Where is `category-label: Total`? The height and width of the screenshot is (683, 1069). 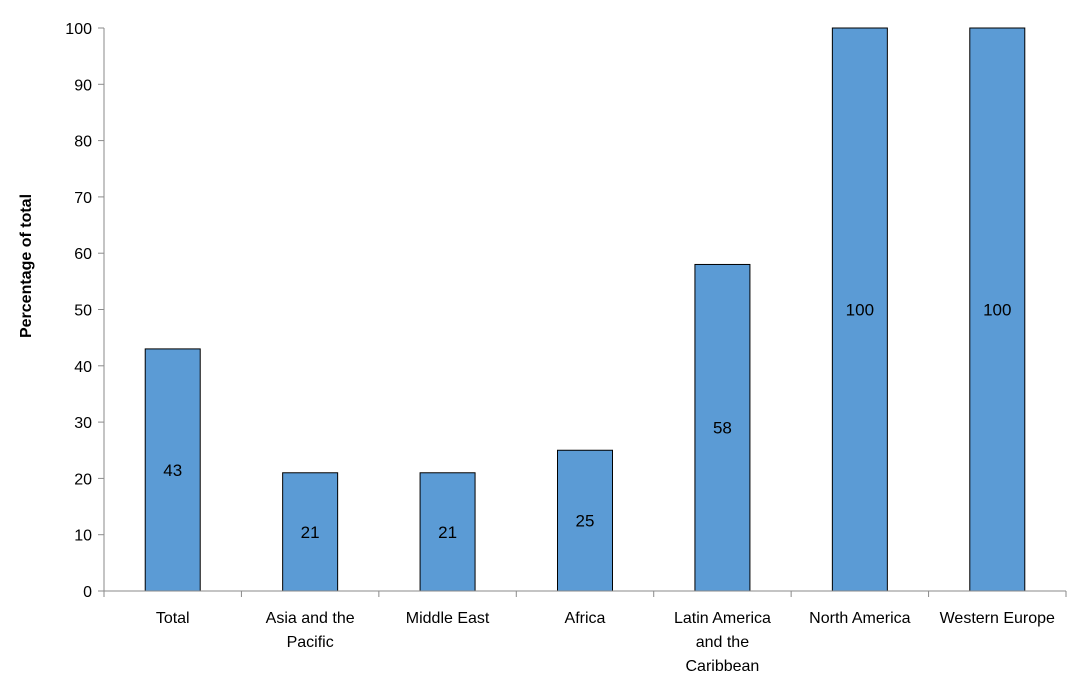
category-label: Total is located at coordinates (173, 618).